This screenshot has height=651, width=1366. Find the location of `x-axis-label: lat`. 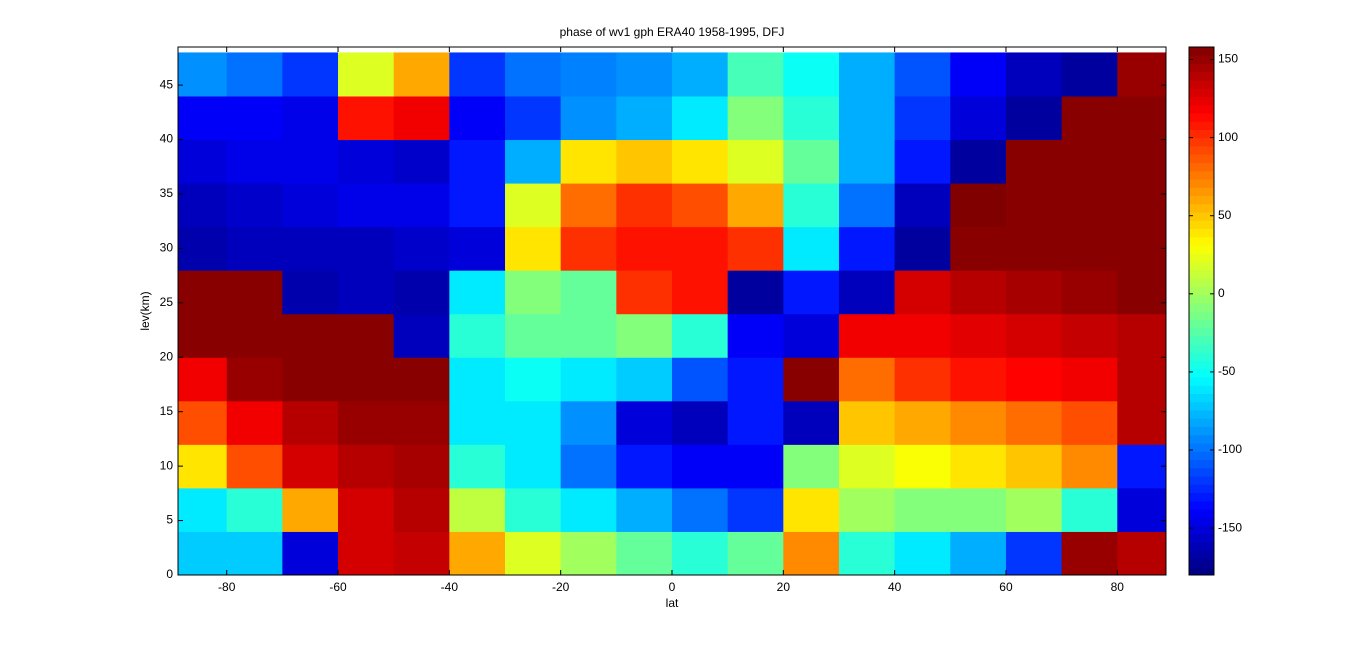

x-axis-label: lat is located at coordinates (672, 603).